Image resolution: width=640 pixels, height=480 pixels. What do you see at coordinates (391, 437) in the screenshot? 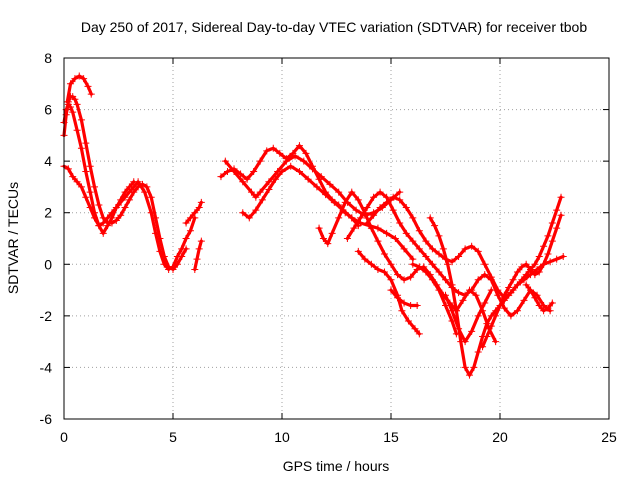
I see `x-tick-label: 15` at bounding box center [391, 437].